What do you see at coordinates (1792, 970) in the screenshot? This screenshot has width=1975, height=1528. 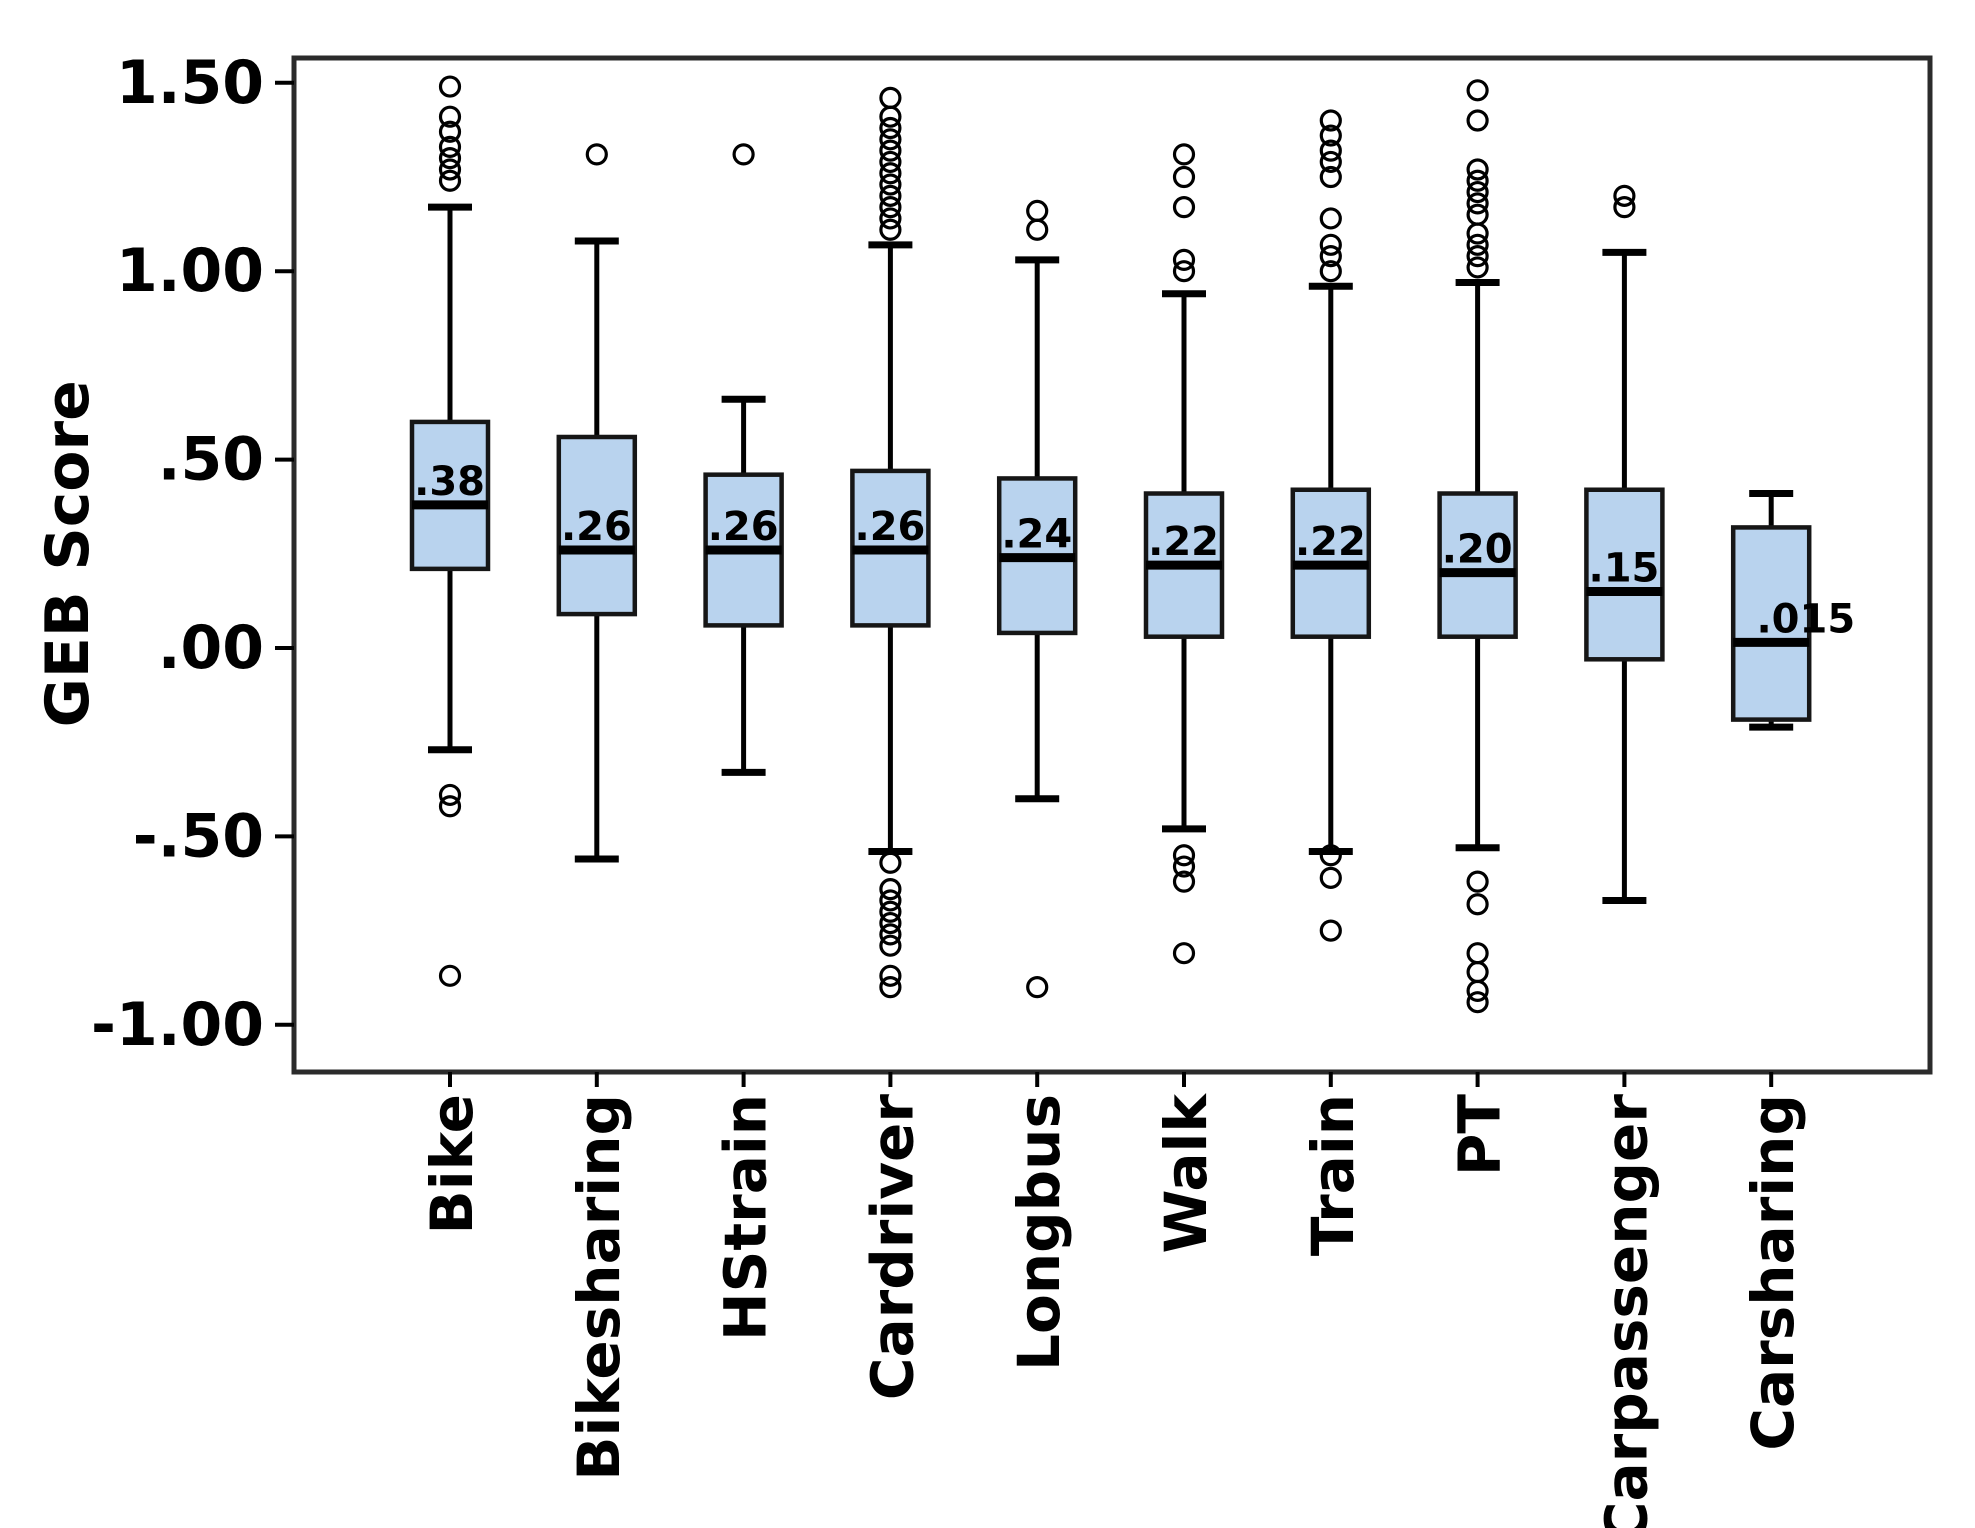 I see `boxplot-carsharing: .015 Carsharing` at bounding box center [1792, 970].